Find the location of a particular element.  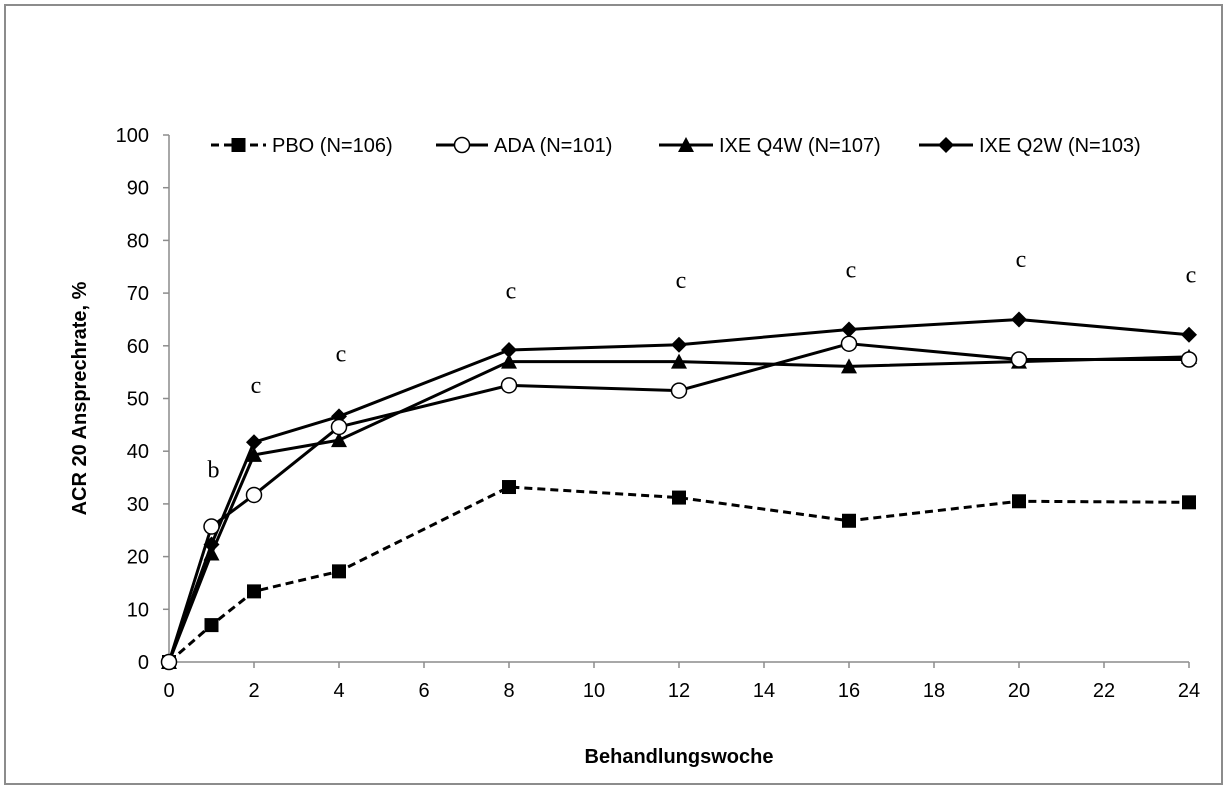

y-tick-label: 40 is located at coordinates (138, 452).